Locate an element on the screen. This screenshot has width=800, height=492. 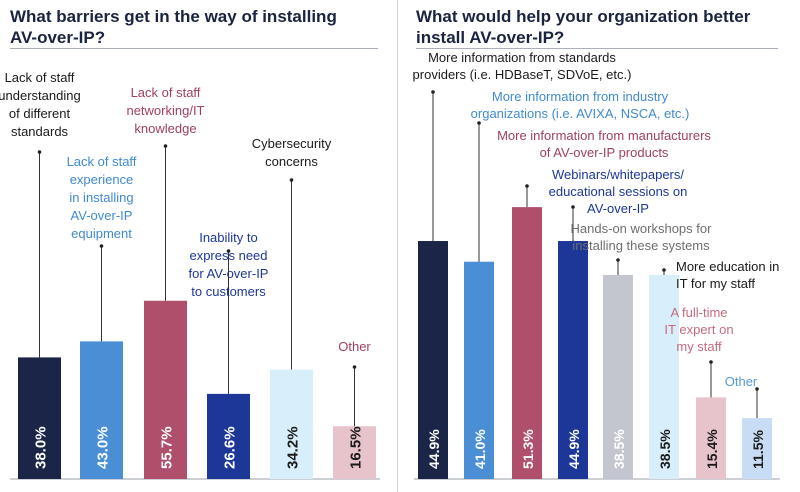
left-value-label-1: 38.0% is located at coordinates (41, 447).